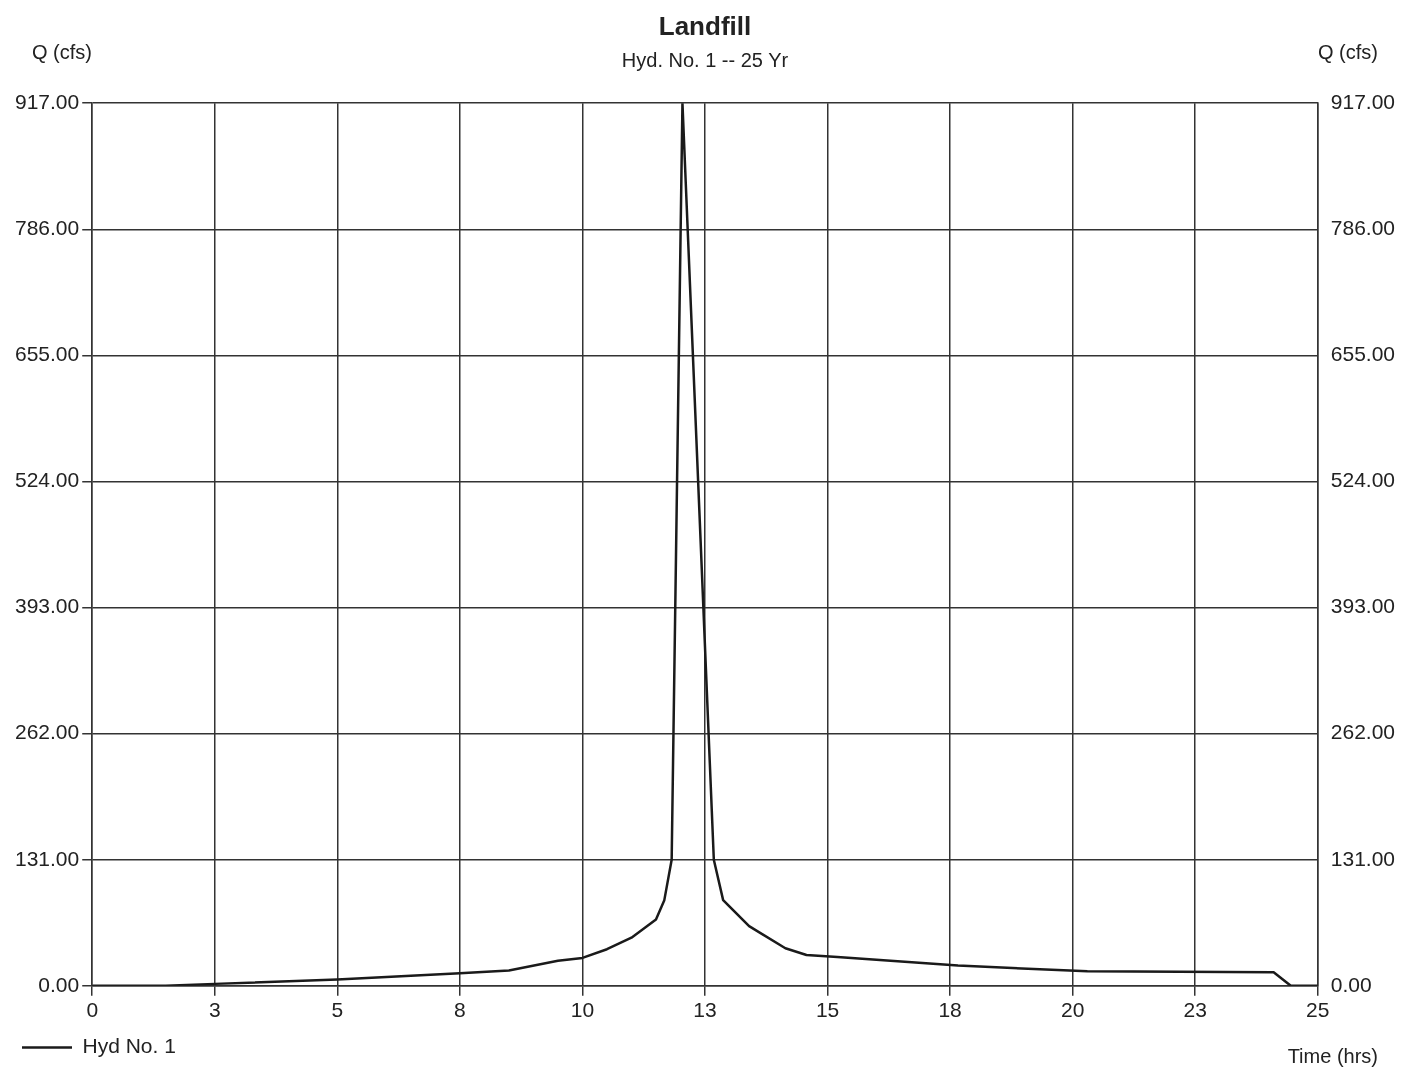  Describe the element at coordinates (1362, 228) in the screenshot. I see `y2-tick-label: 786.00` at that location.